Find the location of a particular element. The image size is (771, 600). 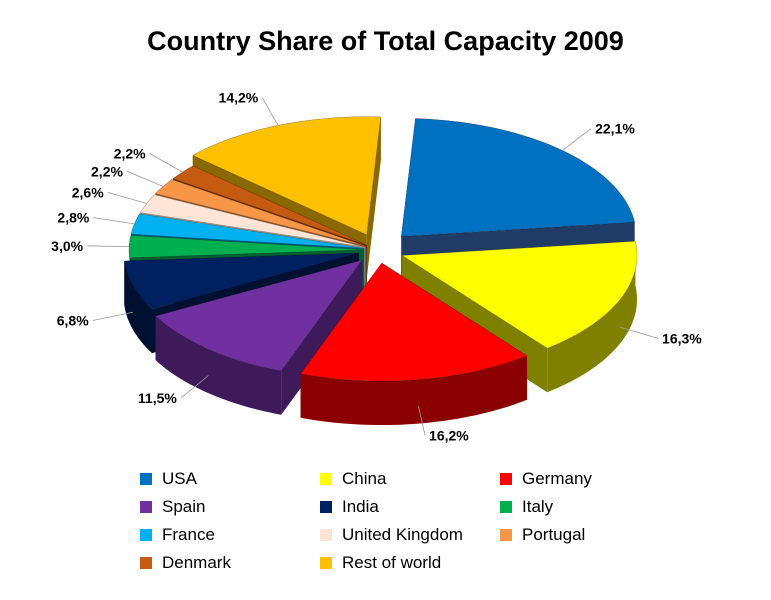

pie-slice-germany is located at coordinates (413, 343).